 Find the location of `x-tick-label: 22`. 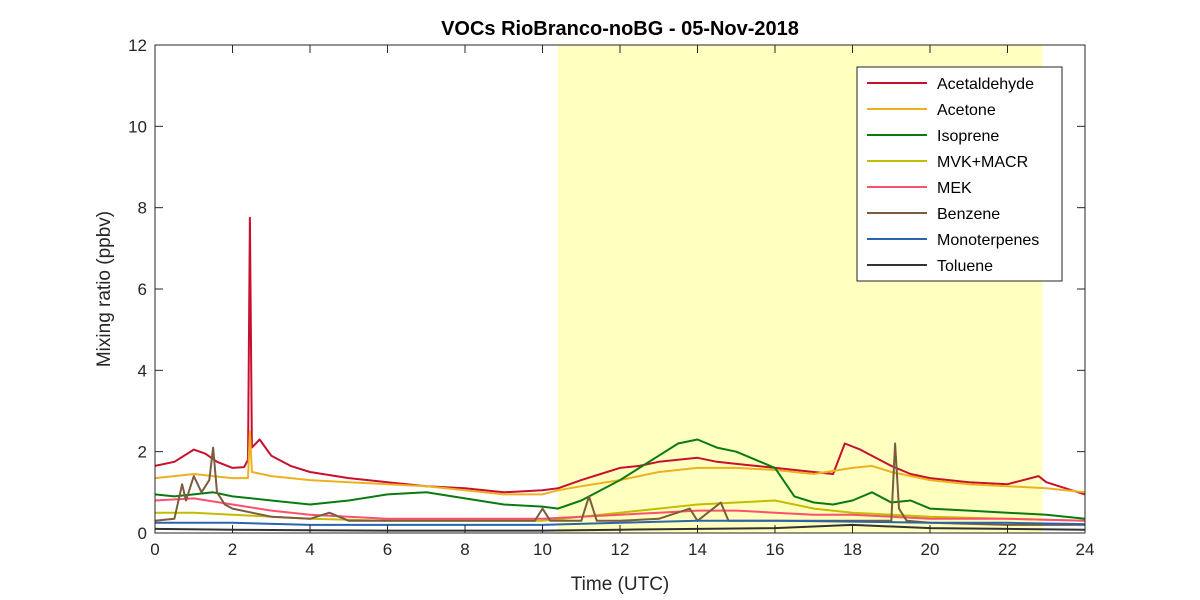

x-tick-label: 22 is located at coordinates (1007, 549).